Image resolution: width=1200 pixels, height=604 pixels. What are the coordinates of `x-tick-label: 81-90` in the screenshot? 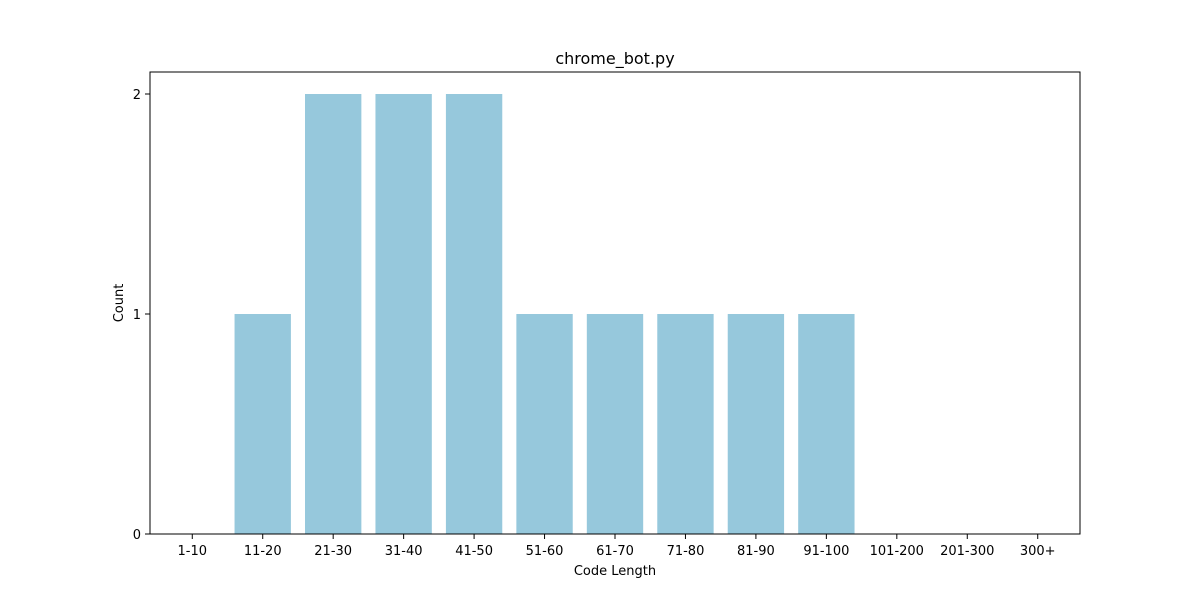 It's located at (756, 551).